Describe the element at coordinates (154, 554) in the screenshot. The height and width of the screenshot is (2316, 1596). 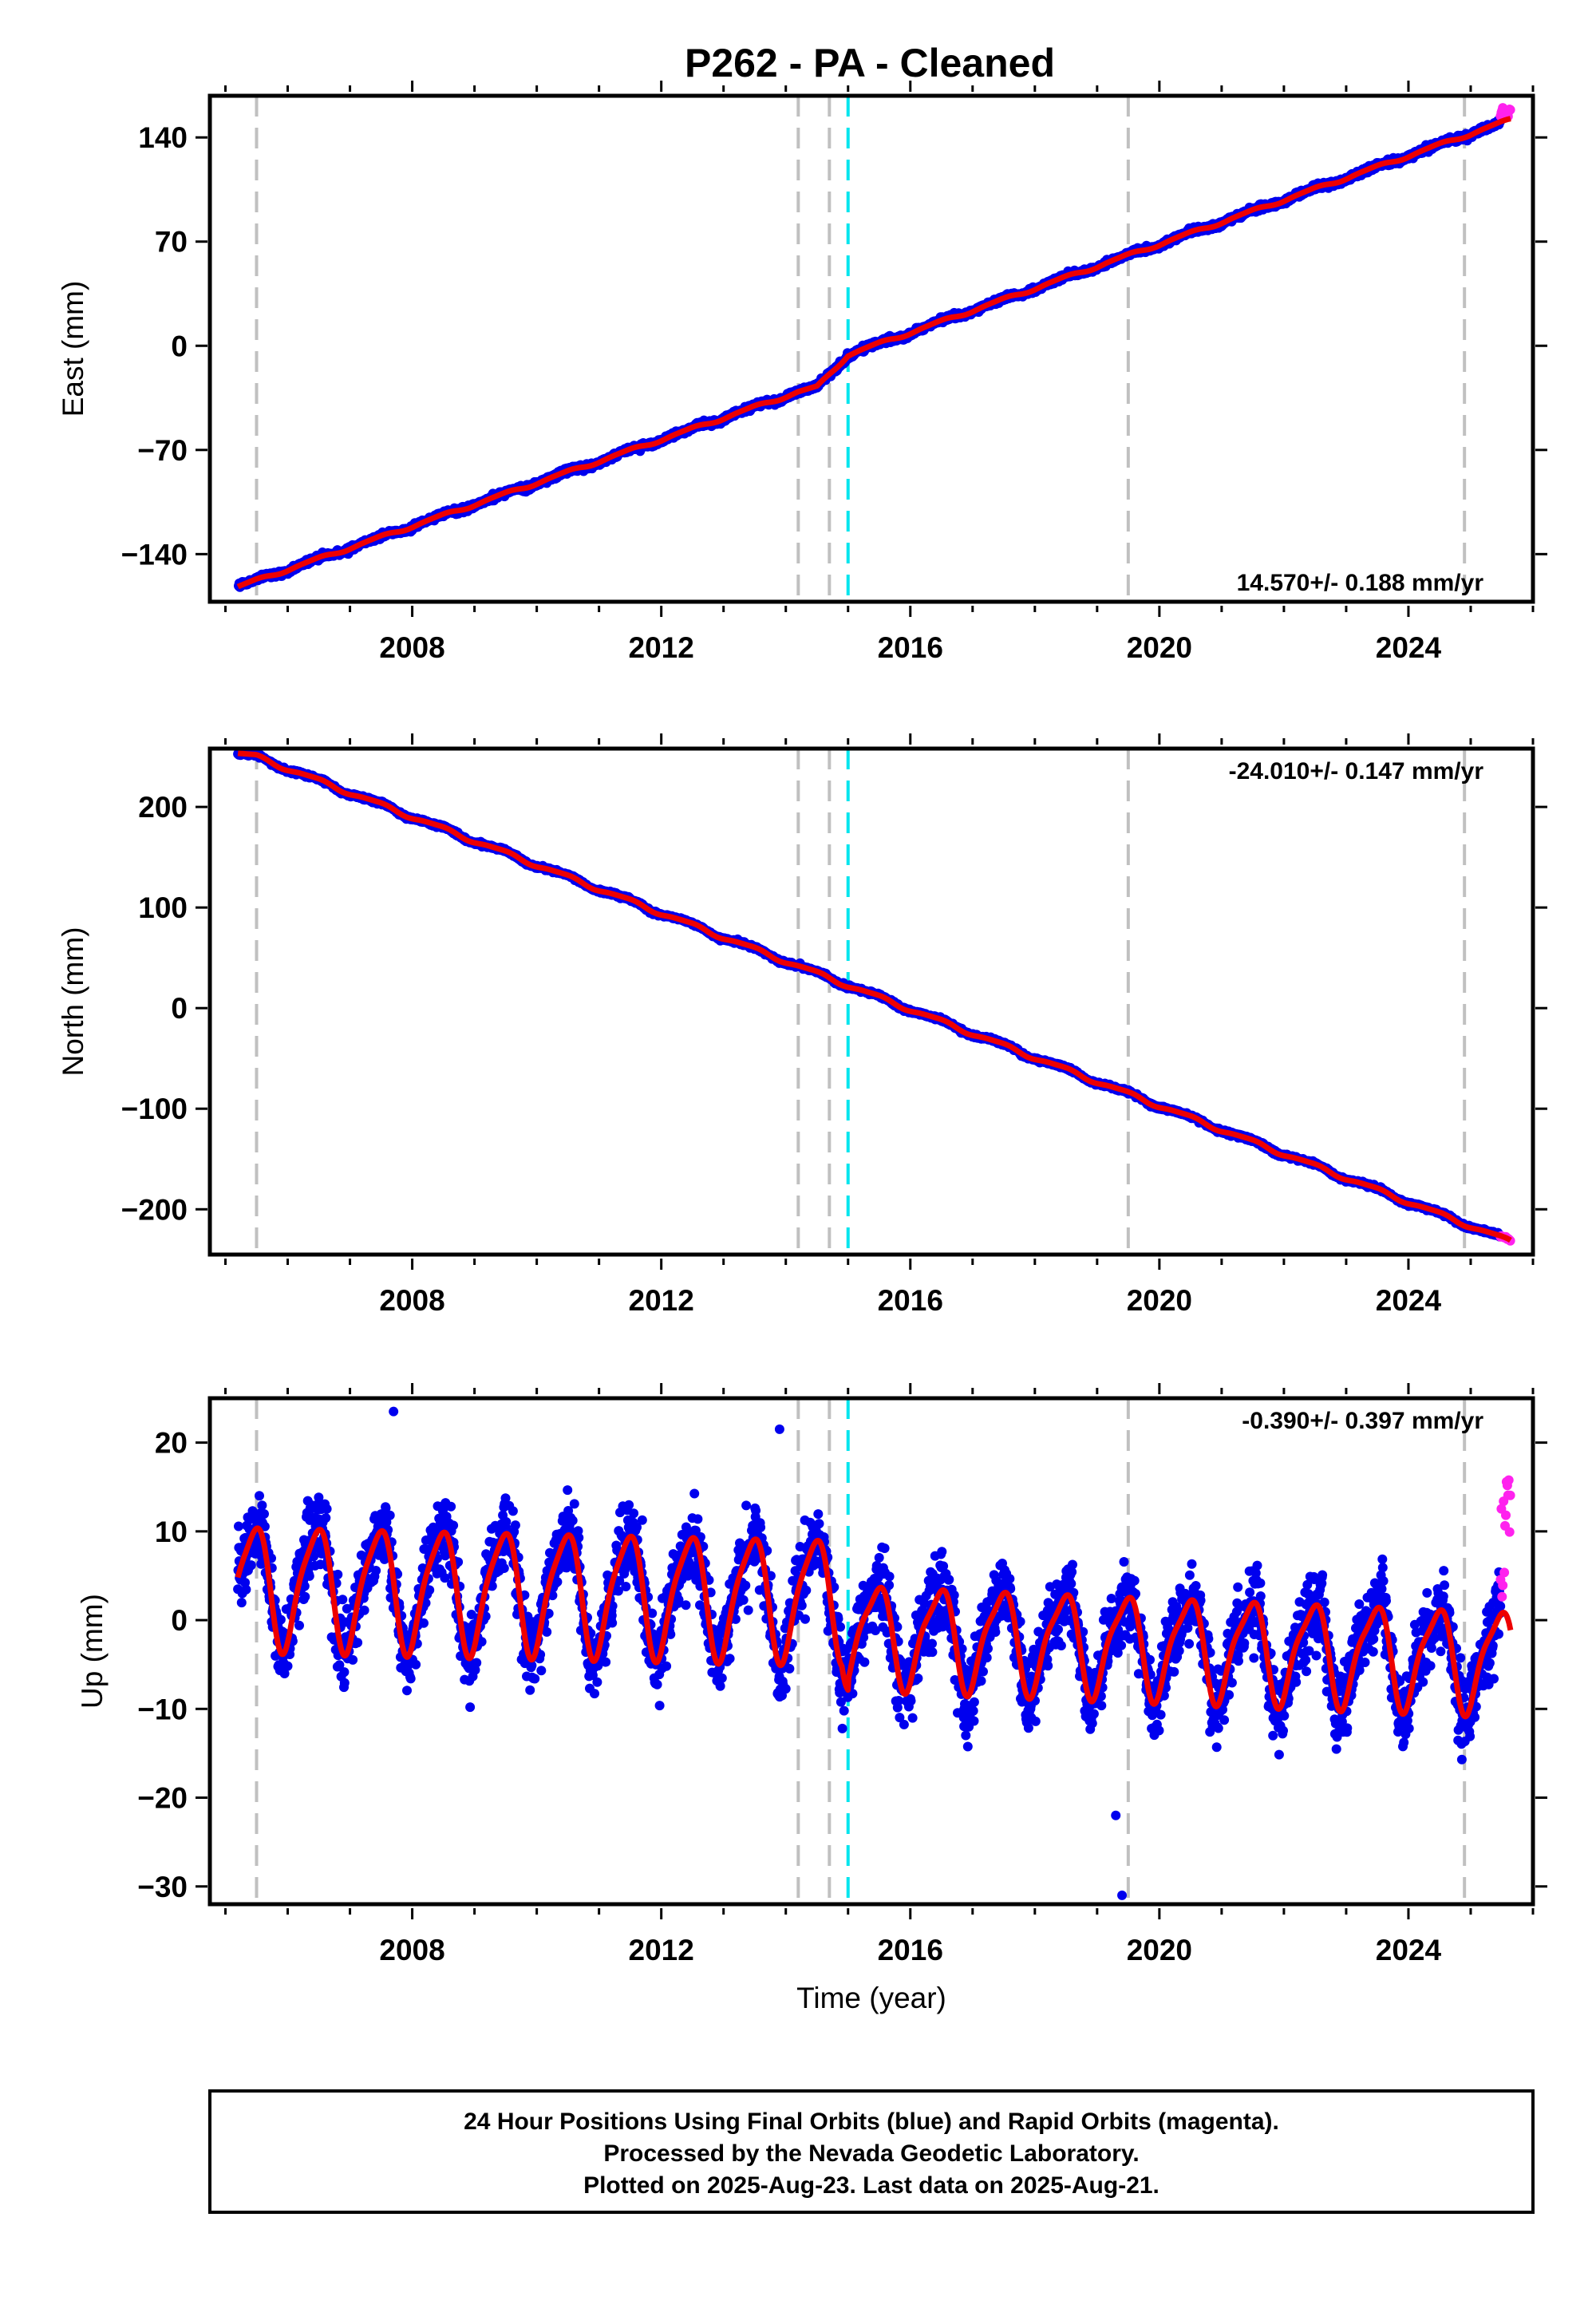
I see `east-y-tick-label: −140` at that location.